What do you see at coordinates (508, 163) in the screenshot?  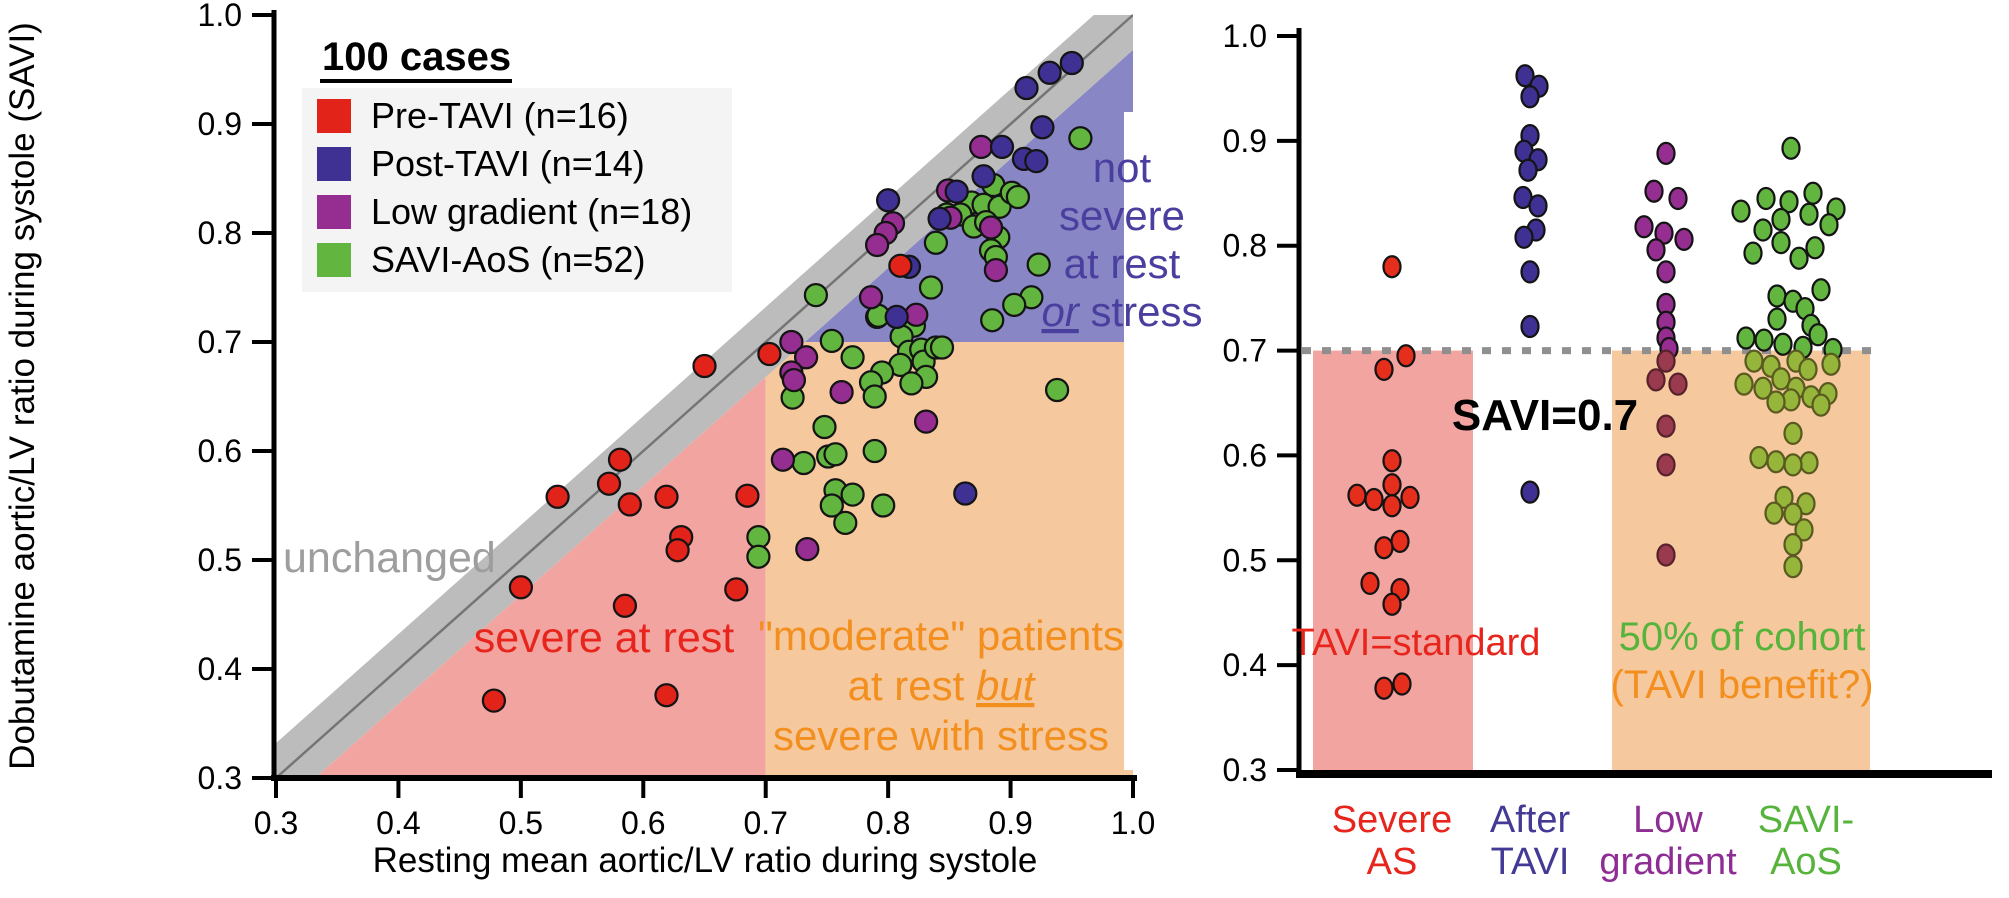 I see `legend-item-label: Post-TAVI (n=14)` at bounding box center [508, 163].